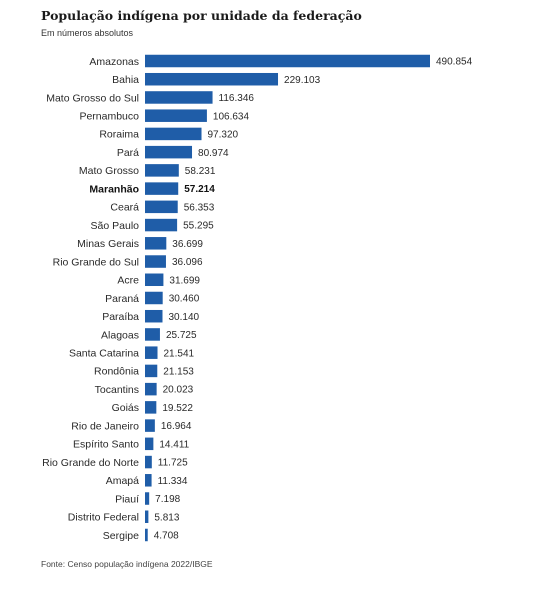 This screenshot has width=539, height=594. I want to click on value-label: 57.214, so click(199, 189).